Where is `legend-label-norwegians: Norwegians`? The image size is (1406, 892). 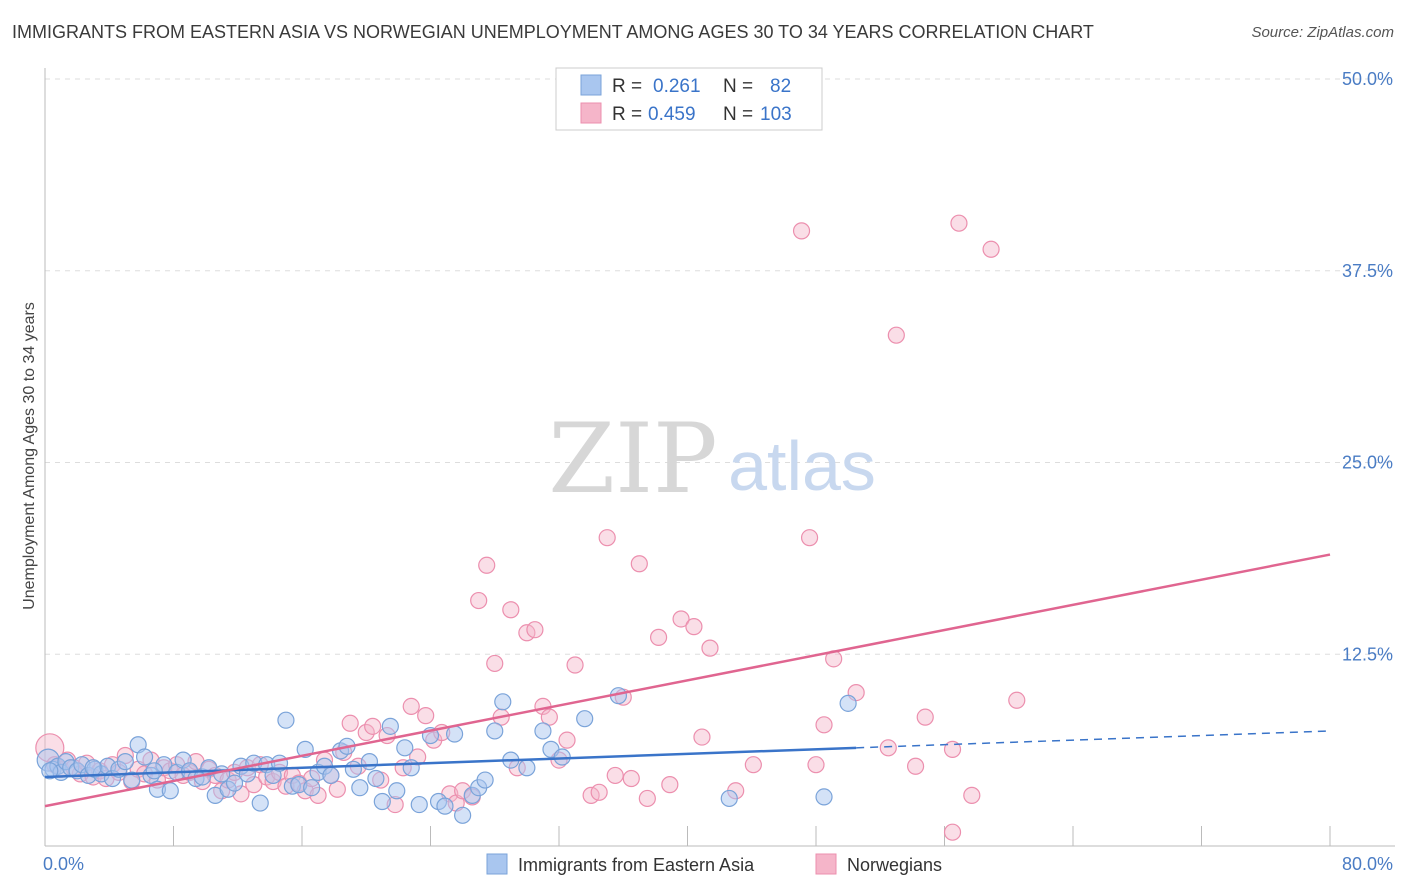
legend-label-norwegians: Norwegians is located at coordinates (894, 865).